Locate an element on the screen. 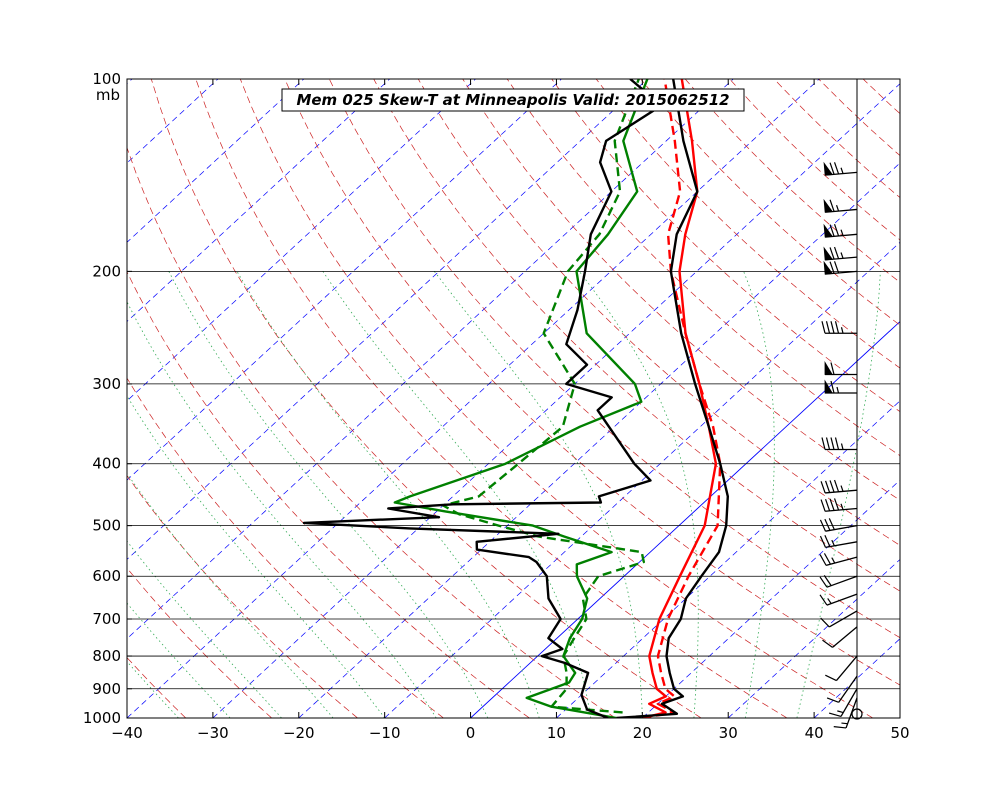 This screenshot has width=1000, height=800. x-tick-label: 50 is located at coordinates (899, 733).